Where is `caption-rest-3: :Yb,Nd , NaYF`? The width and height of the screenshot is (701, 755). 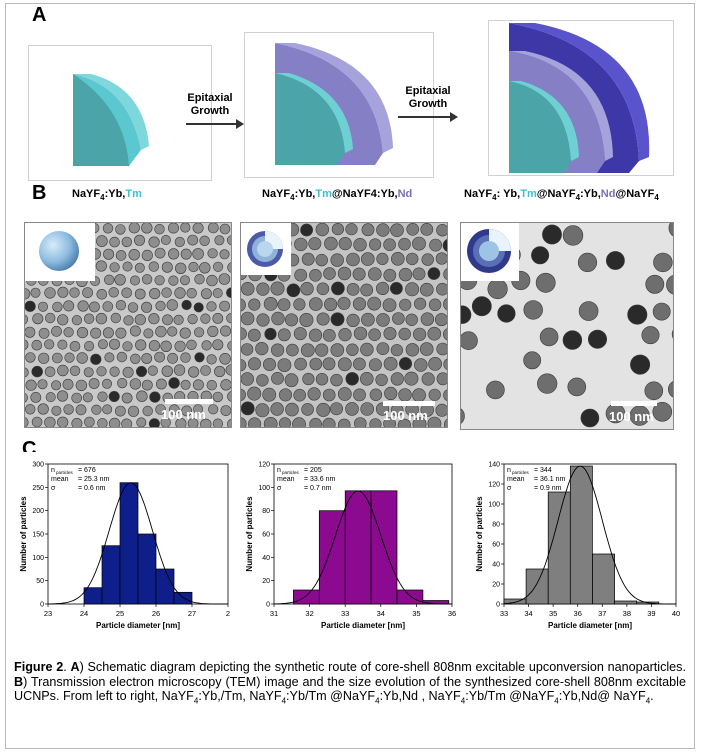 caption-rest-3: :Yb,Nd , NaYF is located at coordinates (420, 696).